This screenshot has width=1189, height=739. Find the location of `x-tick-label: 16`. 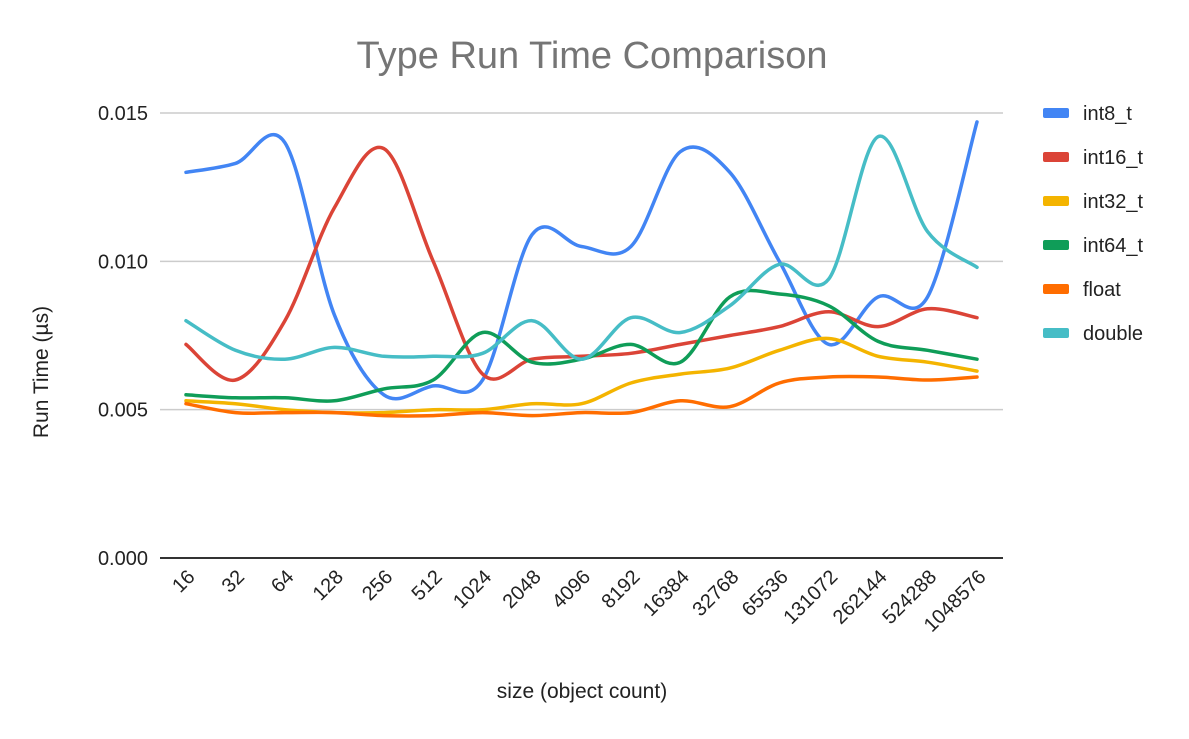

x-tick-label: 16 is located at coordinates (183, 581).